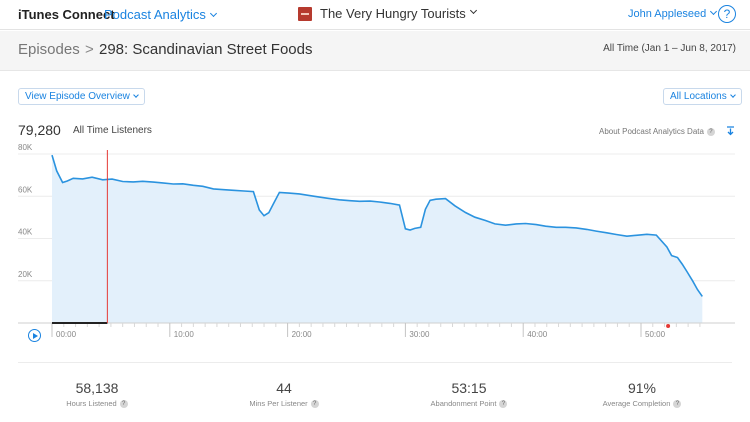 The width and height of the screenshot is (750, 422). What do you see at coordinates (206, 49) in the screenshot?
I see `page-title: 298: Scandinavian Street Foods` at bounding box center [206, 49].